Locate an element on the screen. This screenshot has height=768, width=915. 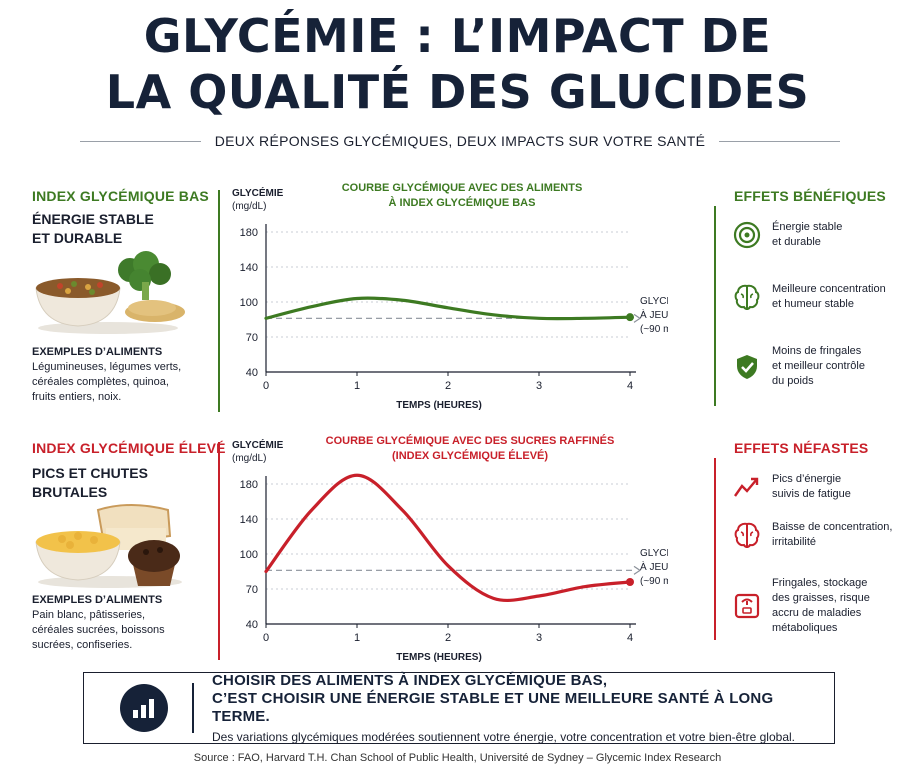
high-chart-ylabel-line2: (mg/dL) is located at coordinates (249, 458).